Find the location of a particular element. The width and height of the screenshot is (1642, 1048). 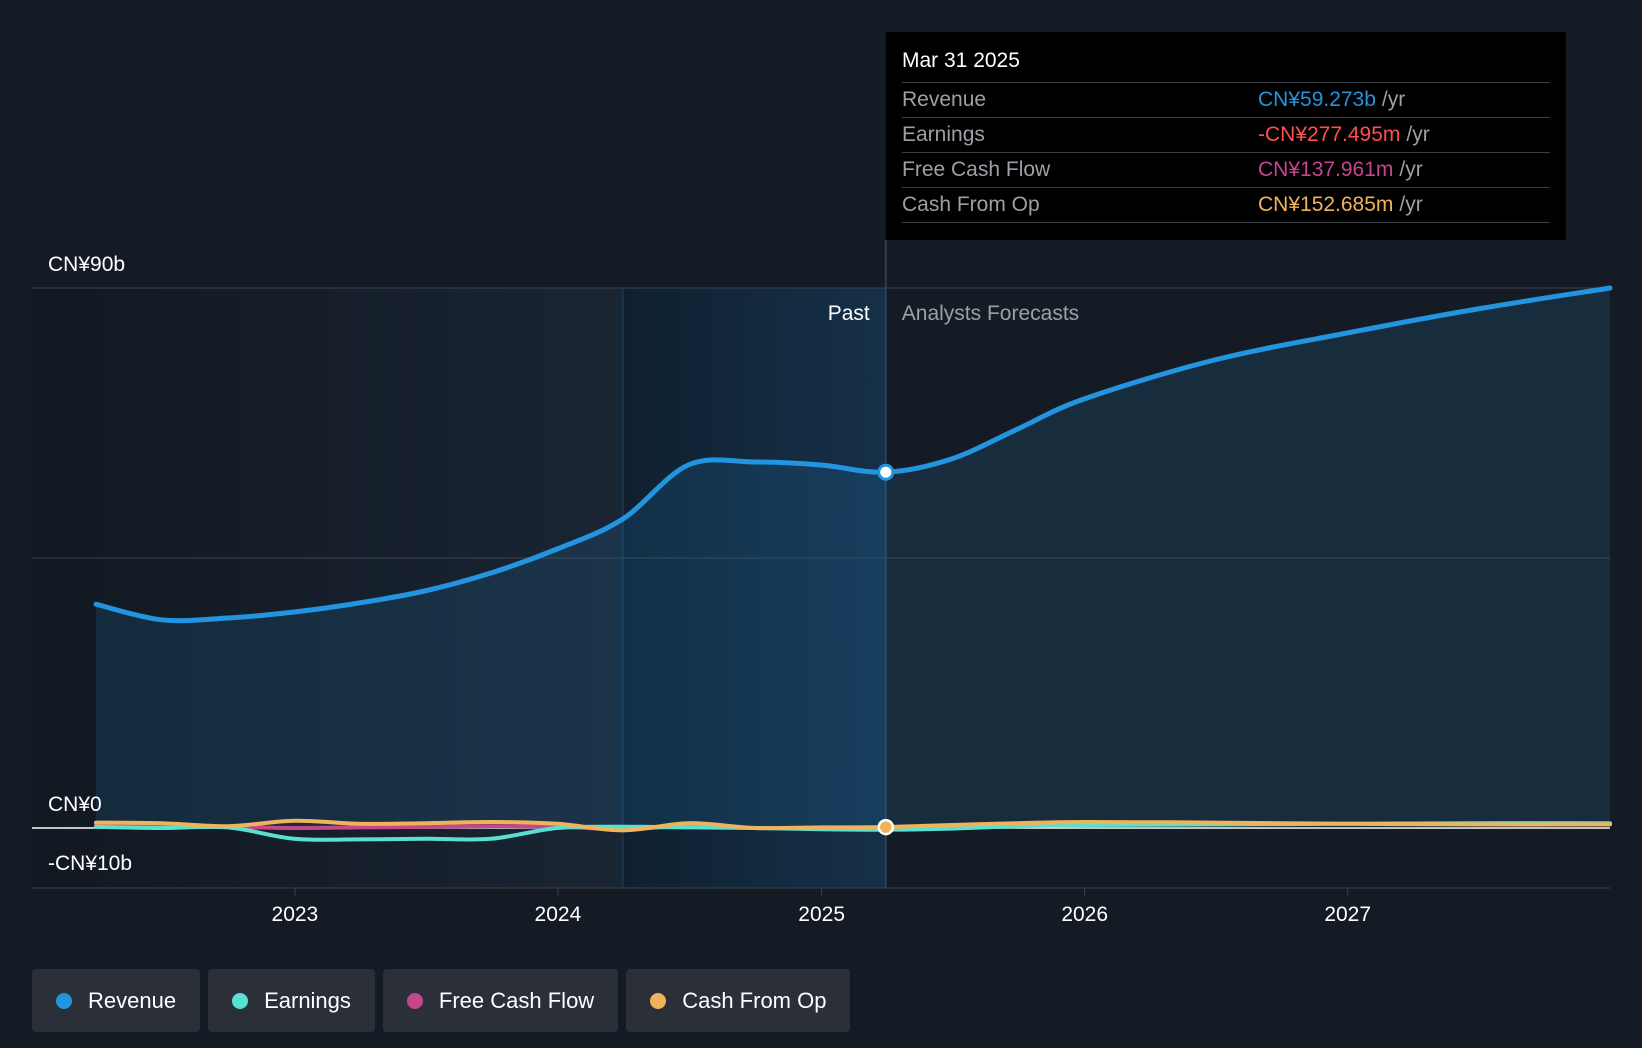

past-highlight-band is located at coordinates (754, 588).